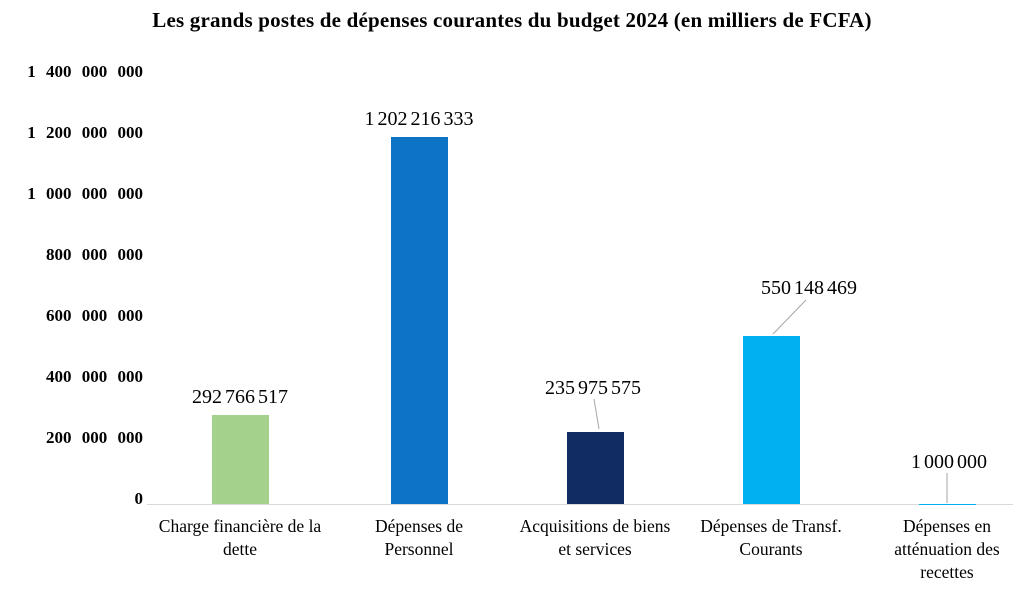 The height and width of the screenshot is (590, 1024). I want to click on bar-data-label: 235 975 575, so click(593, 388).